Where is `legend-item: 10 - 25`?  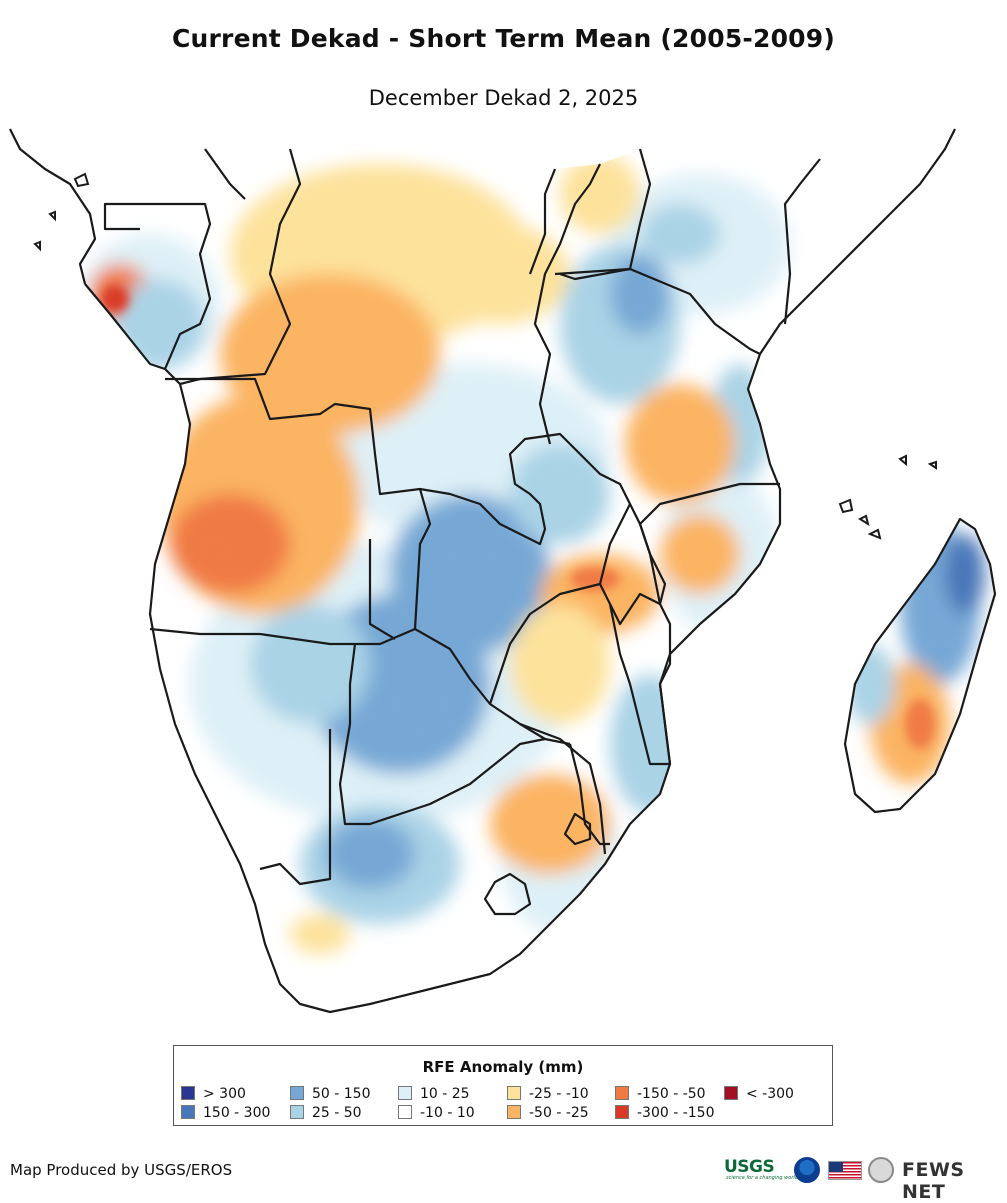
legend-item: 10 - 25 is located at coordinates (434, 1094).